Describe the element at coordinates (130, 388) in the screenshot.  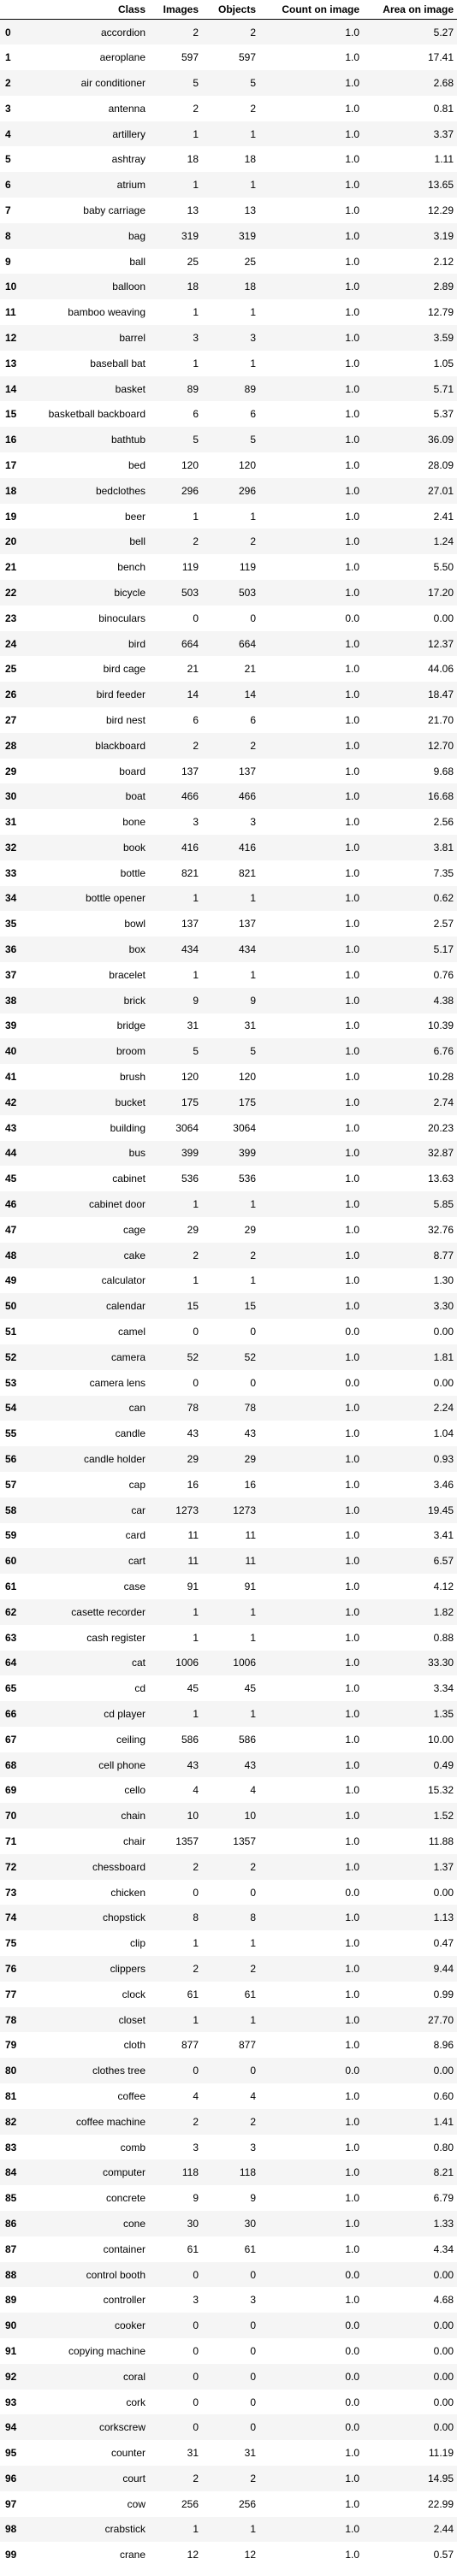
I see `cell-class: basket` at that location.